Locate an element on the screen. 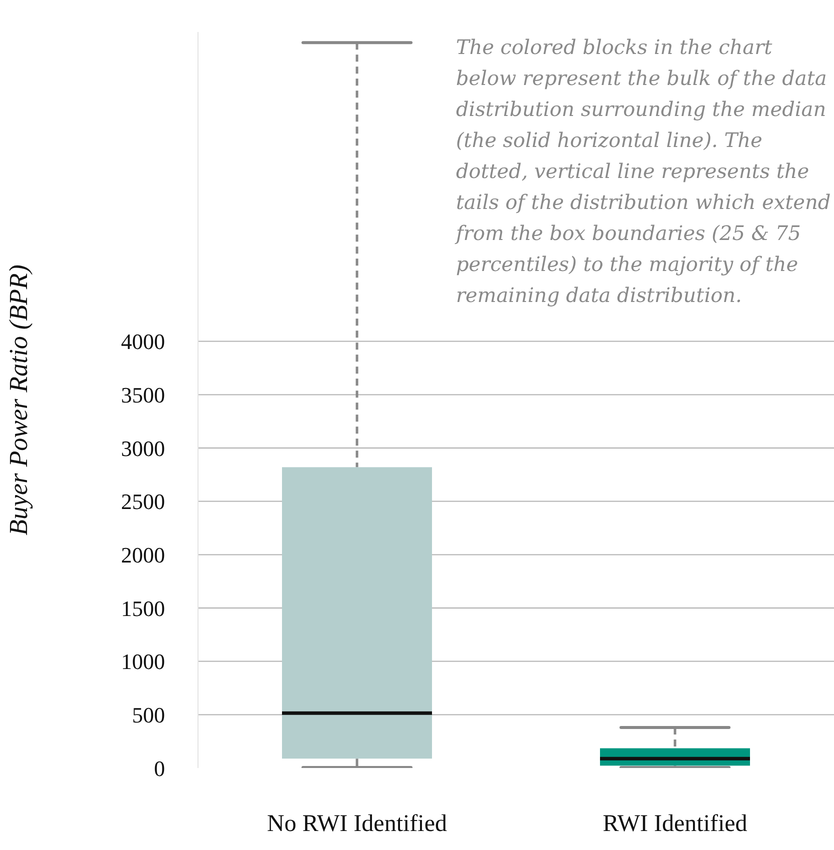 The image size is (834, 850). y-tick-label: 4000 is located at coordinates (143, 341).